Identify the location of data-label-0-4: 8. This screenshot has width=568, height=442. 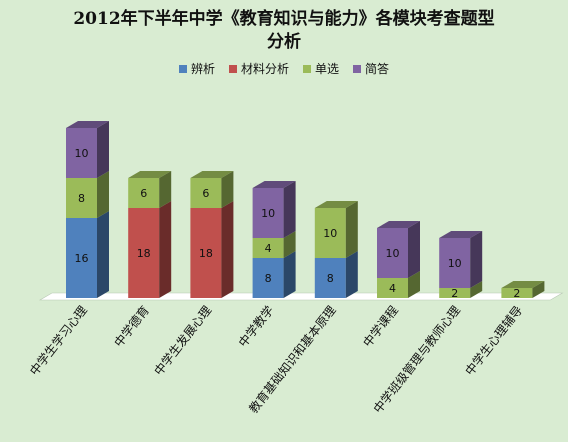
(330, 278).